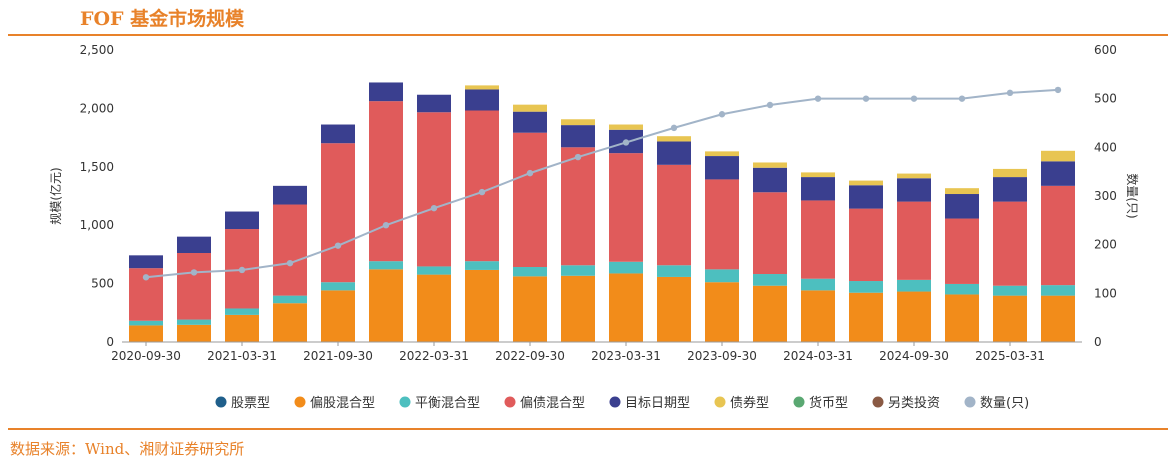 This screenshot has width=1171, height=460. What do you see at coordinates (97, 167) in the screenshot?
I see `y-tick-label: 1,500` at bounding box center [97, 167].